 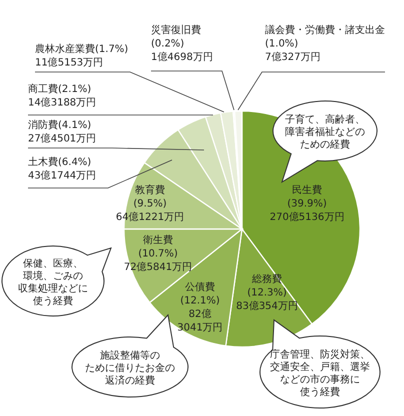 I want to click on data-label: (0.2%) 1億4698万円, so click(x=182, y=50).